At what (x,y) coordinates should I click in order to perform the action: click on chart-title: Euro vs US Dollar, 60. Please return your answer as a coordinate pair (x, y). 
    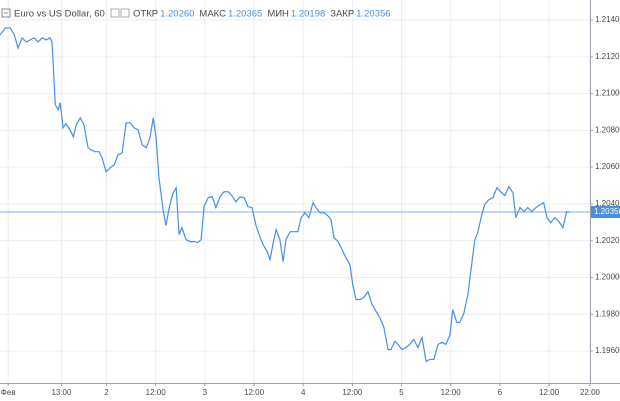
    Looking at the image, I should click on (59, 14).